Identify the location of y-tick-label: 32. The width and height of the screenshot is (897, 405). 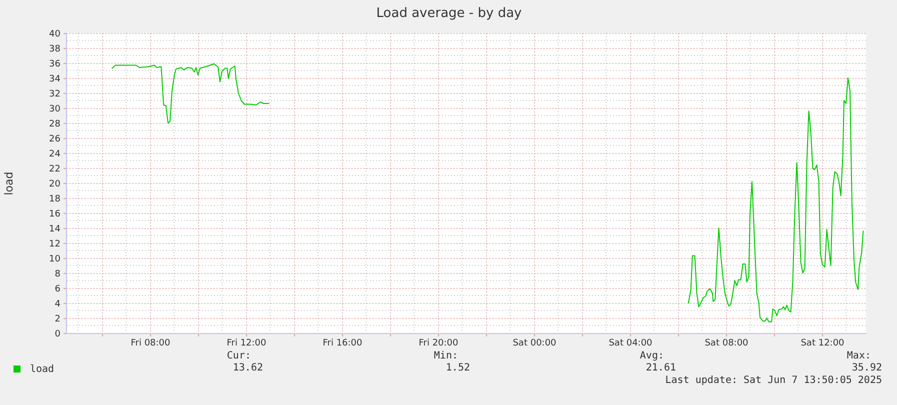
(54, 95).